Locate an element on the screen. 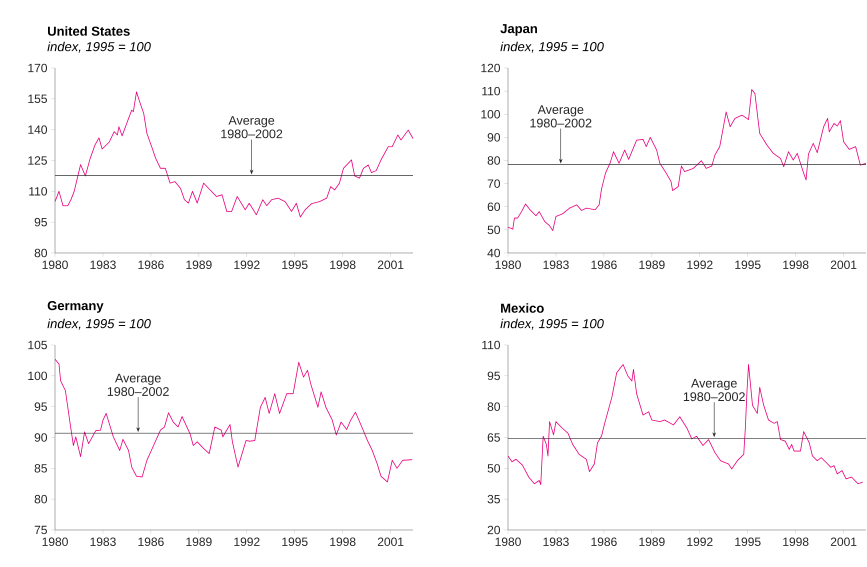  chart-title: United States is located at coordinates (89, 31).